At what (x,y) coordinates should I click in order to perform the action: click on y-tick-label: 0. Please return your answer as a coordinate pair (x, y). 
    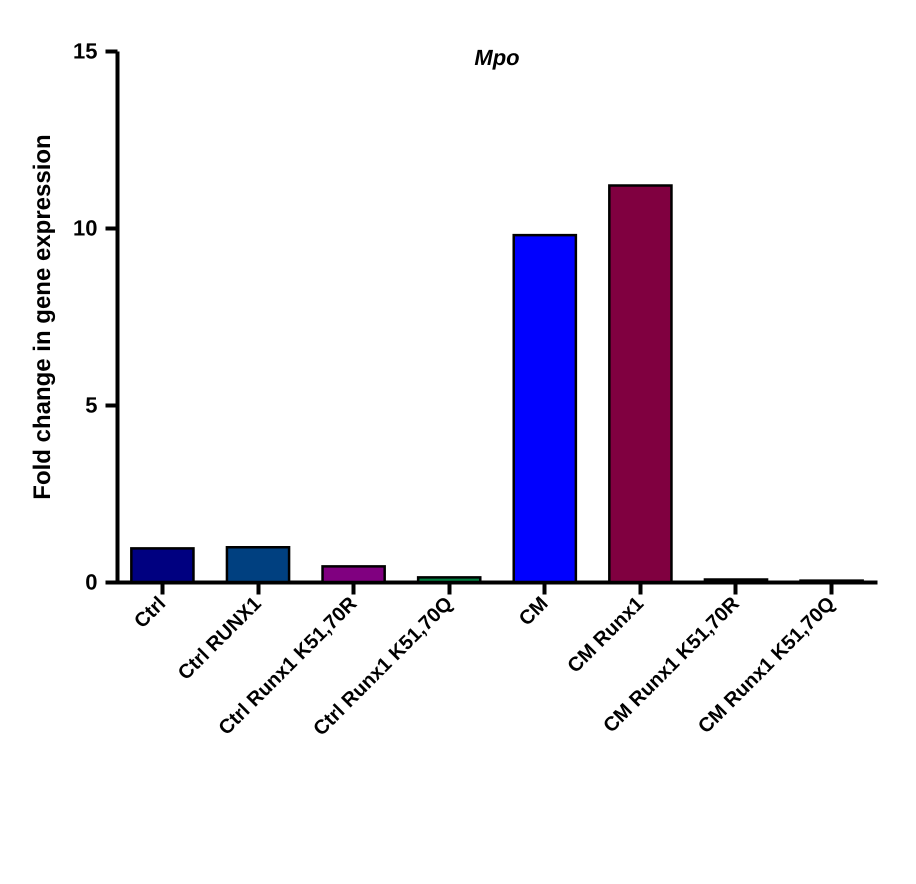
    Looking at the image, I should click on (91, 582).